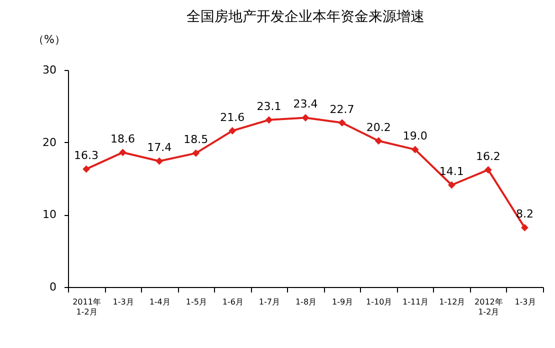 This screenshot has width=555, height=348. Describe the element at coordinates (49, 215) in the screenshot. I see `y-tick-label: 10` at that location.